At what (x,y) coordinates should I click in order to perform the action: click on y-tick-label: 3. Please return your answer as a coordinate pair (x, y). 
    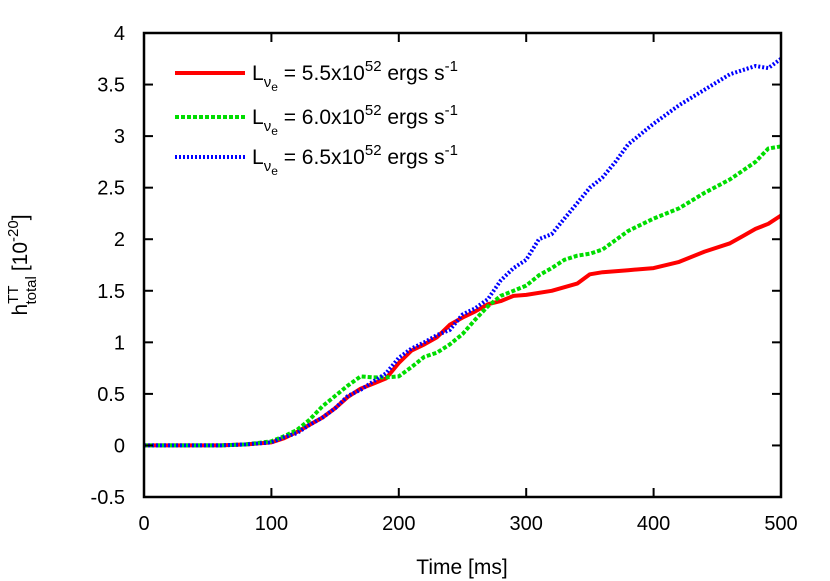
    Looking at the image, I should click on (119, 137).